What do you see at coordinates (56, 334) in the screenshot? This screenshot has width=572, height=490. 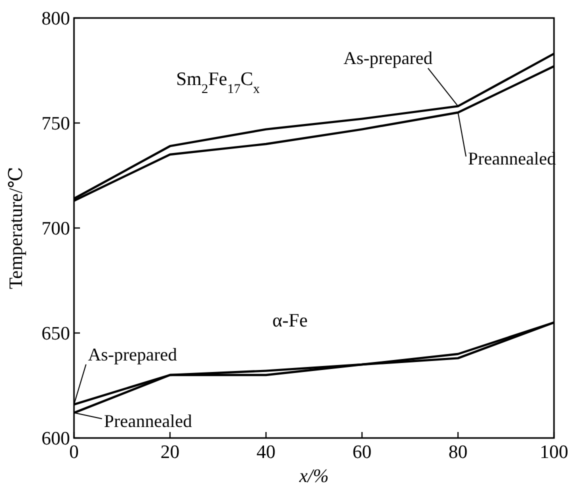 I see `y-tick-label: 650` at bounding box center [56, 334].